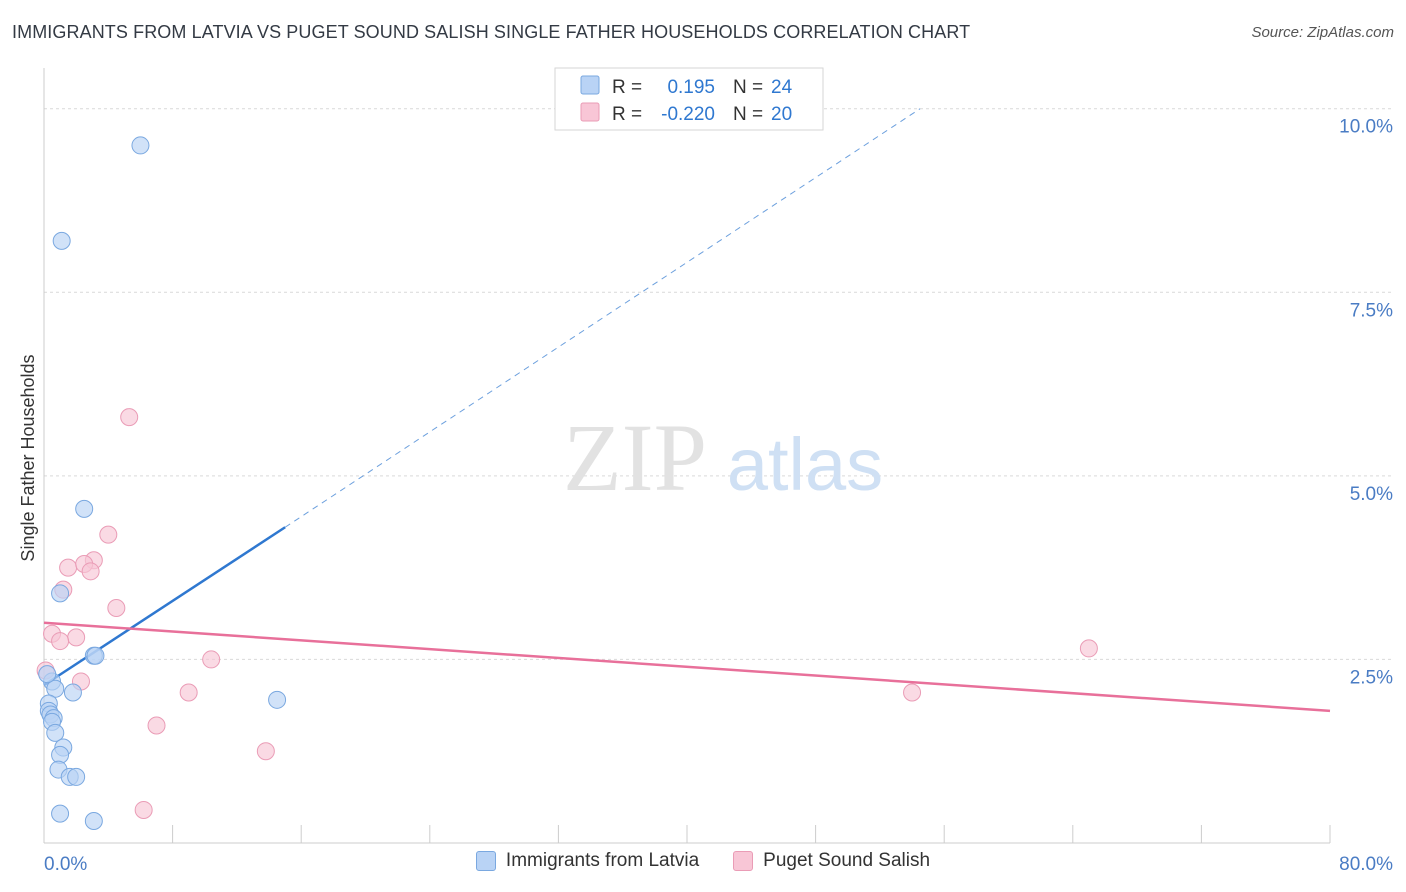  What do you see at coordinates (689, 99) in the screenshot?
I see `stats-legend: R = 0.195 N = 24 R = -0.220 N = 20` at bounding box center [689, 99].